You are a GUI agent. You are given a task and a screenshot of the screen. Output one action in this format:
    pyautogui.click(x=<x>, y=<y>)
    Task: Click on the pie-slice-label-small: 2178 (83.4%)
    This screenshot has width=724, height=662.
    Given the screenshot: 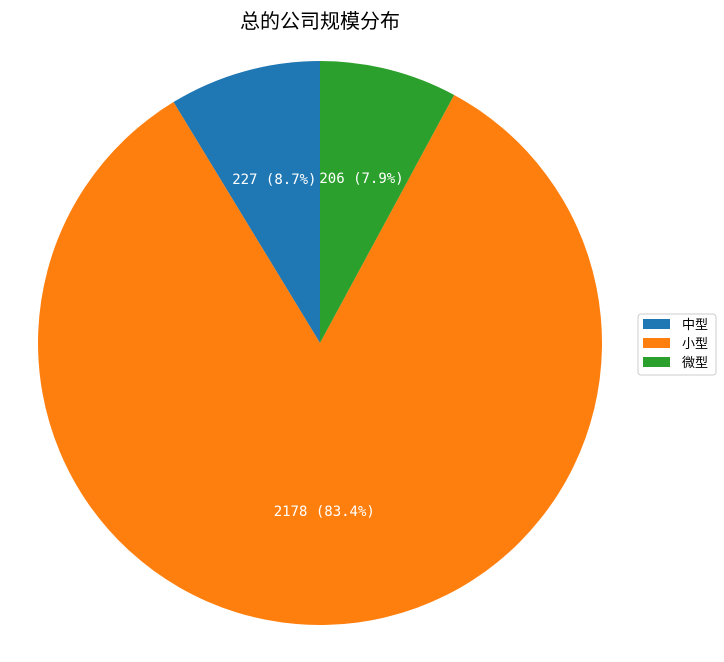 What is the action you would take?
    pyautogui.click(x=324, y=512)
    